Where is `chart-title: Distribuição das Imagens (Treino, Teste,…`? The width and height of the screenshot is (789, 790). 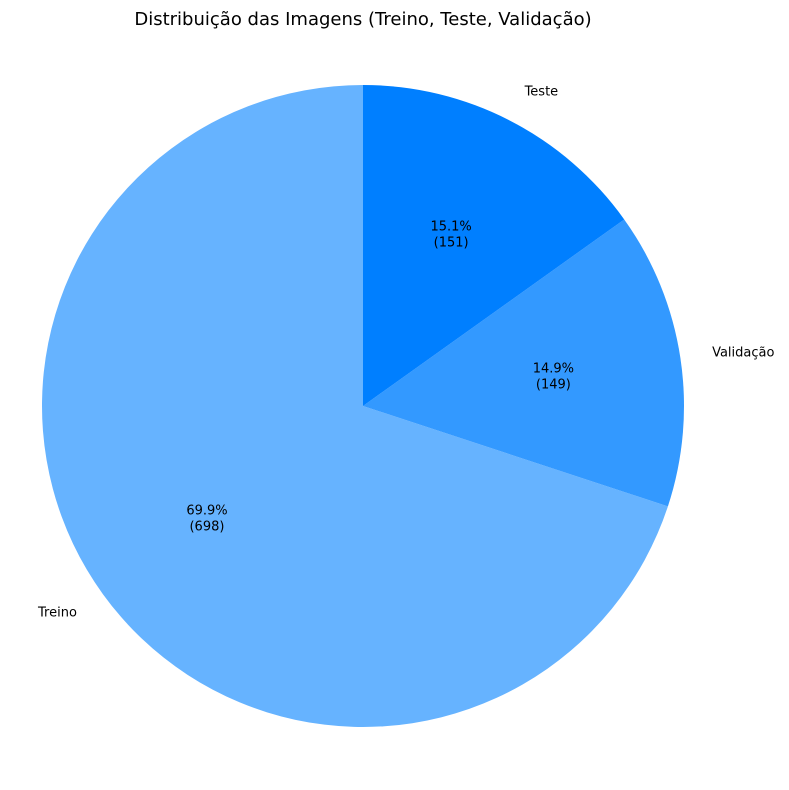 chart-title: Distribuição das Imagens (Treino, Teste,… is located at coordinates (362, 19).